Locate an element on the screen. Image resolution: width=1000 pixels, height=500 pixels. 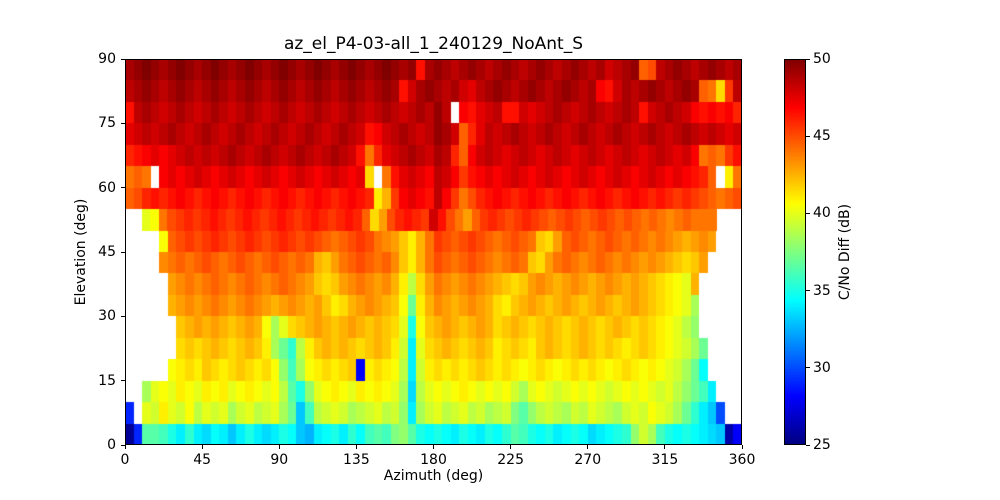
chart-title: az_el_P4-03-all_1_240129_NoAnt_S is located at coordinates (433, 44).